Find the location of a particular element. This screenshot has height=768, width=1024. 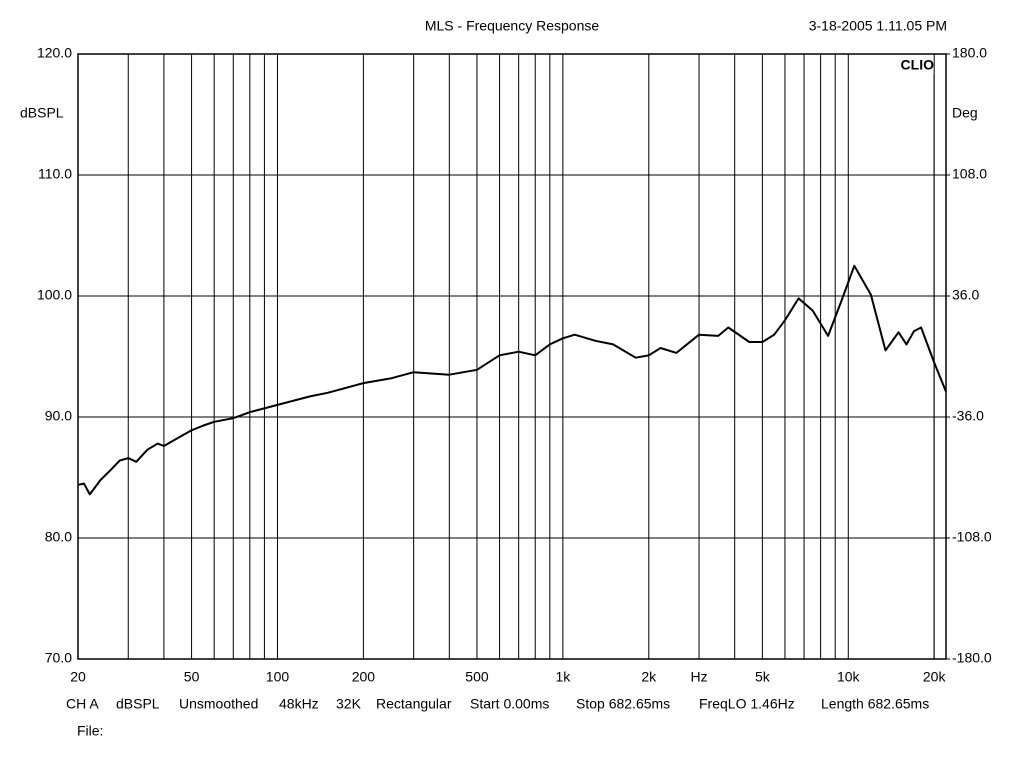

timestamp: 3-18-2005 1.11.05 PM is located at coordinates (878, 26).